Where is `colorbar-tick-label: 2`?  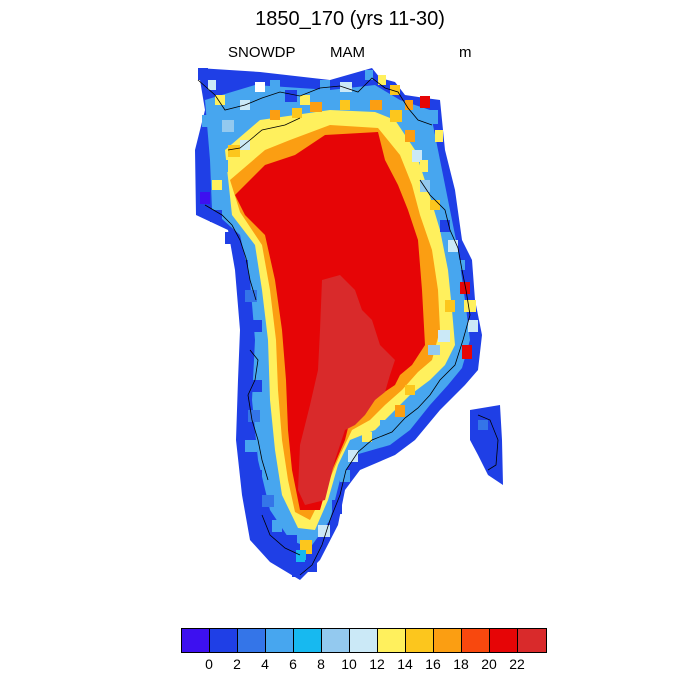
colorbar-tick-label: 2 is located at coordinates (237, 664).